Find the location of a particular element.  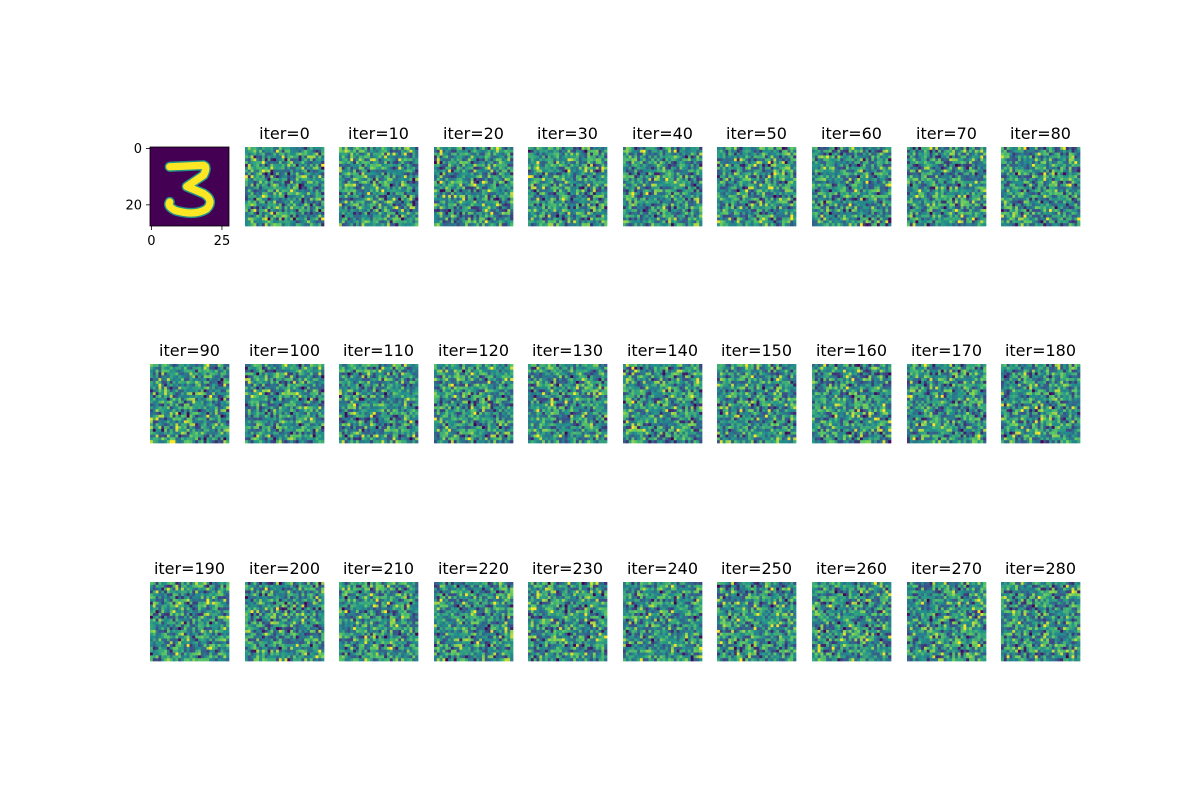

noise-panel: iter=0 is located at coordinates (285, 175).